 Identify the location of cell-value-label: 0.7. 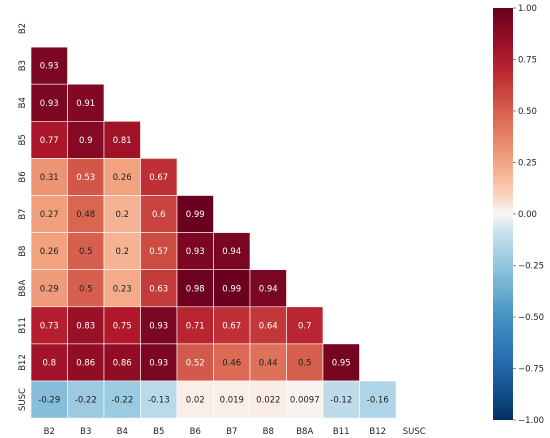
(305, 326).